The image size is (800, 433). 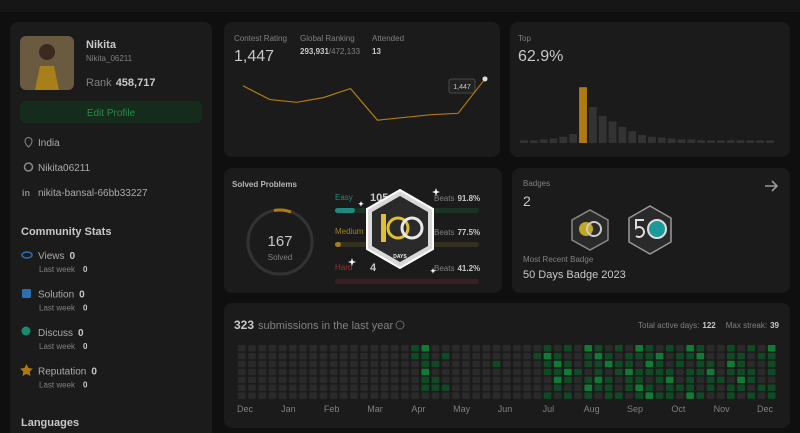 What do you see at coordinates (282, 211) in the screenshot?
I see `solved-ring-progress` at bounding box center [282, 211].